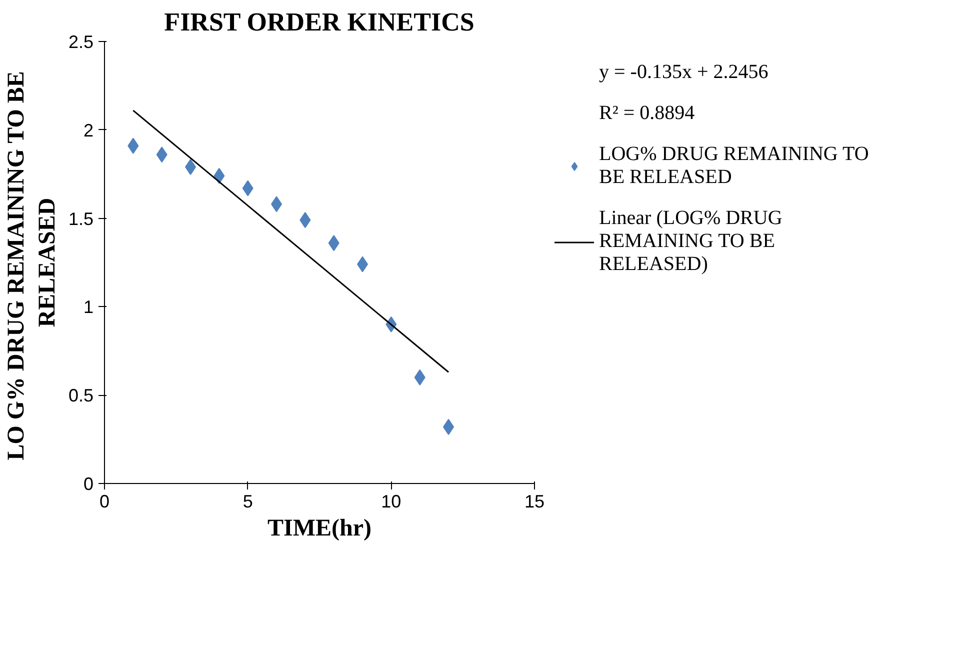  Describe the element at coordinates (104, 502) in the screenshot. I see `x-tick-label: 0` at that location.